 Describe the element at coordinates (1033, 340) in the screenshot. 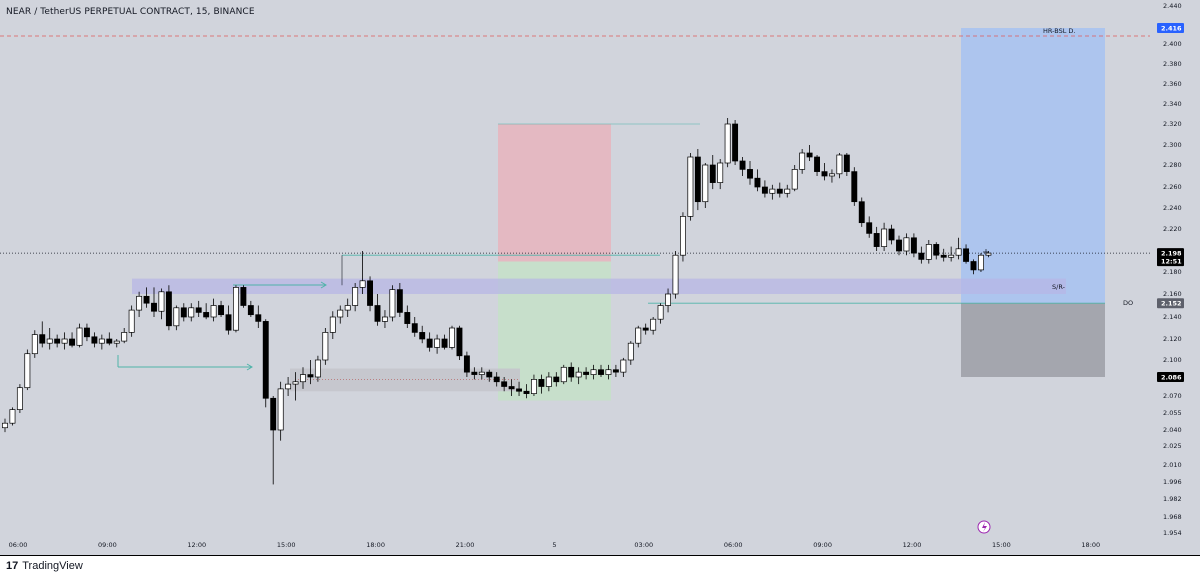

I see `long-loss-zone` at that location.